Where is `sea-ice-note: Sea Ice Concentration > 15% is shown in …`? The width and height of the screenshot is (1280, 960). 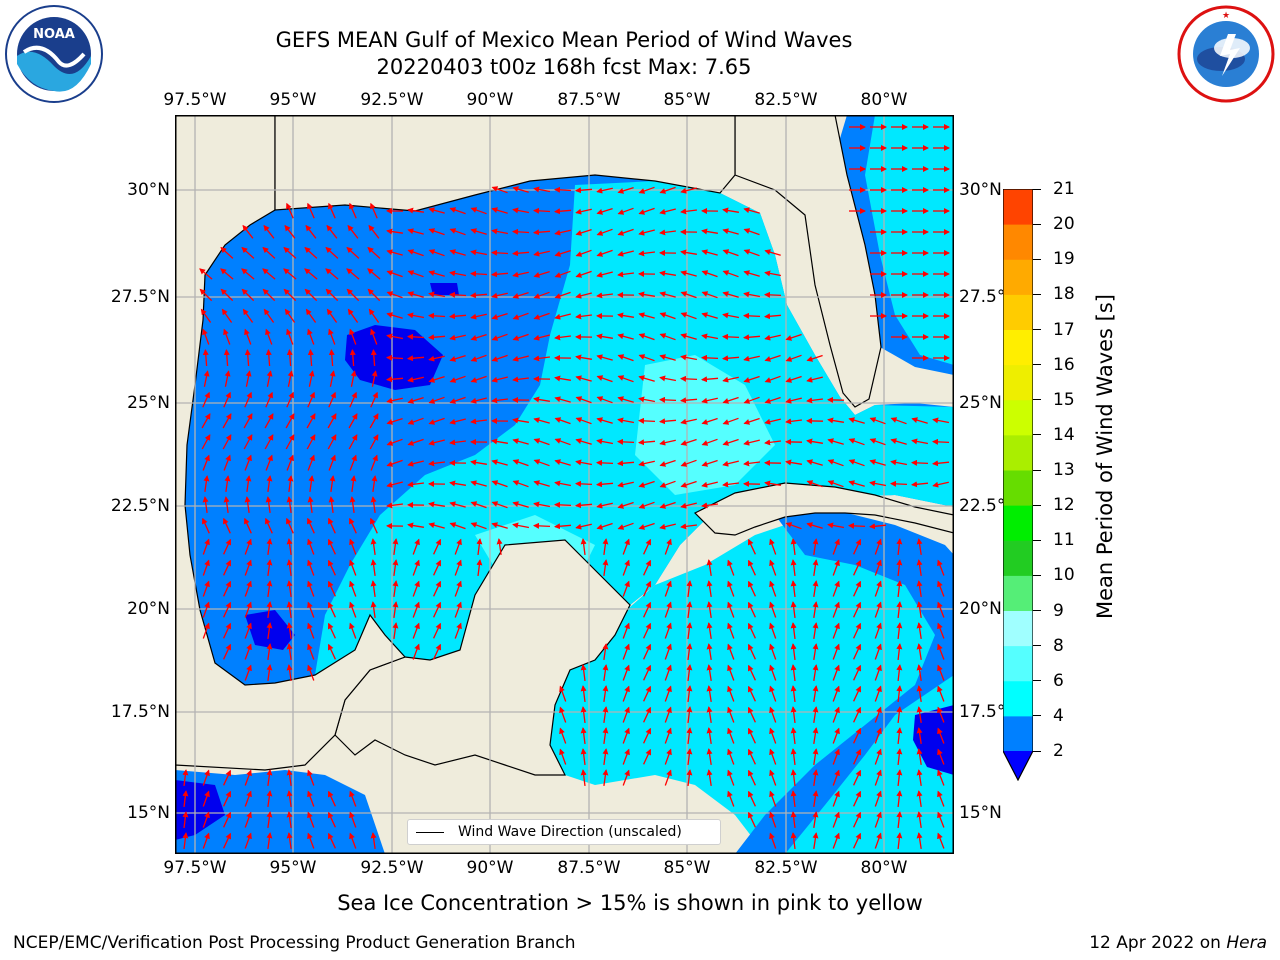
sea-ice-note: Sea Ice Concentration > 15% is shown in … is located at coordinates (640, 903).